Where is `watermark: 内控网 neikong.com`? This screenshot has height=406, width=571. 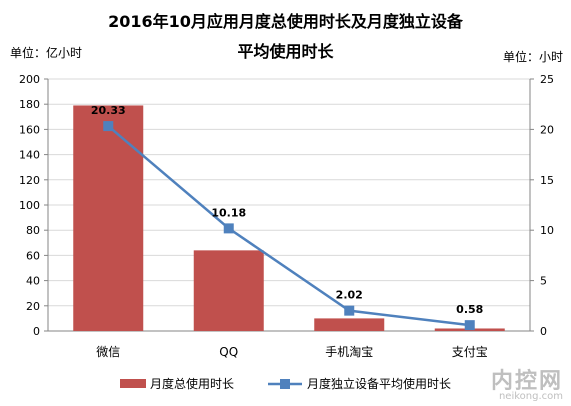 watermark: 内控网 neikong.com is located at coordinates (527, 382).